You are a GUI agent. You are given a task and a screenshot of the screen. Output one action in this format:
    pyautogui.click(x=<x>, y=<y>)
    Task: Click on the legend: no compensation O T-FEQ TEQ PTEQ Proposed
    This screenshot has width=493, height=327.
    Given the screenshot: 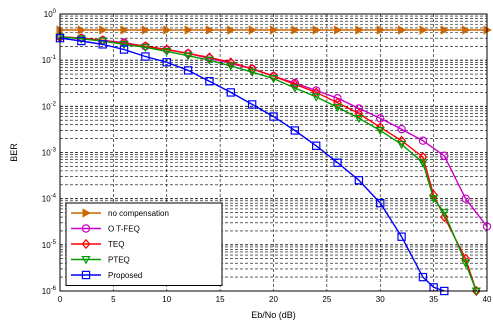 What is the action you would take?
    pyautogui.click(x=144, y=244)
    